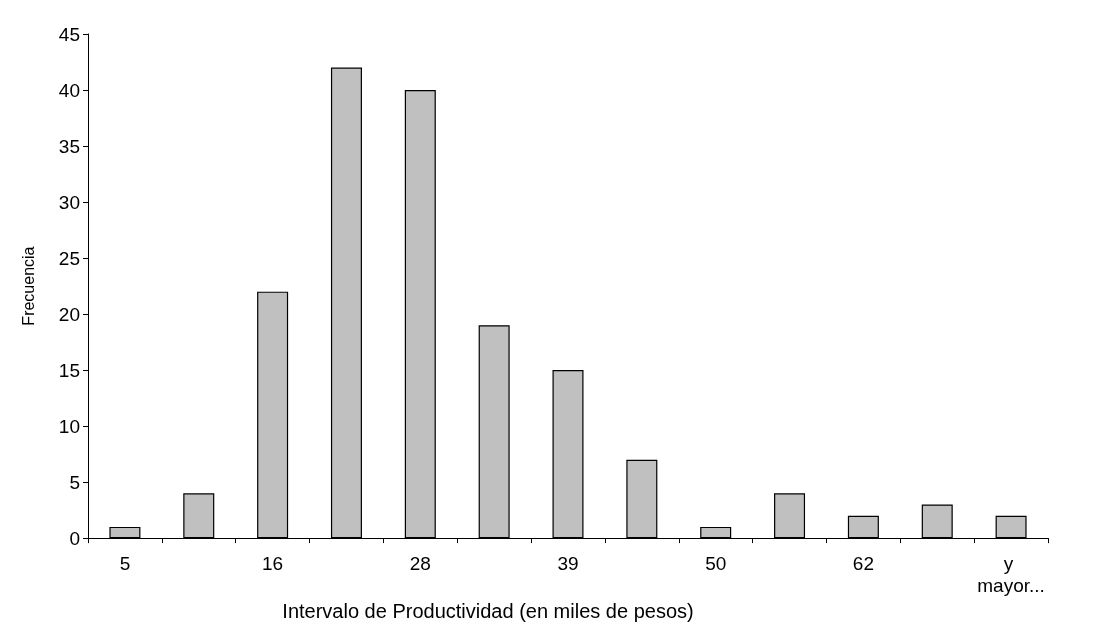 The width and height of the screenshot is (1116, 634). What do you see at coordinates (69, 370) in the screenshot?
I see `y-tick-label: 15` at bounding box center [69, 370].